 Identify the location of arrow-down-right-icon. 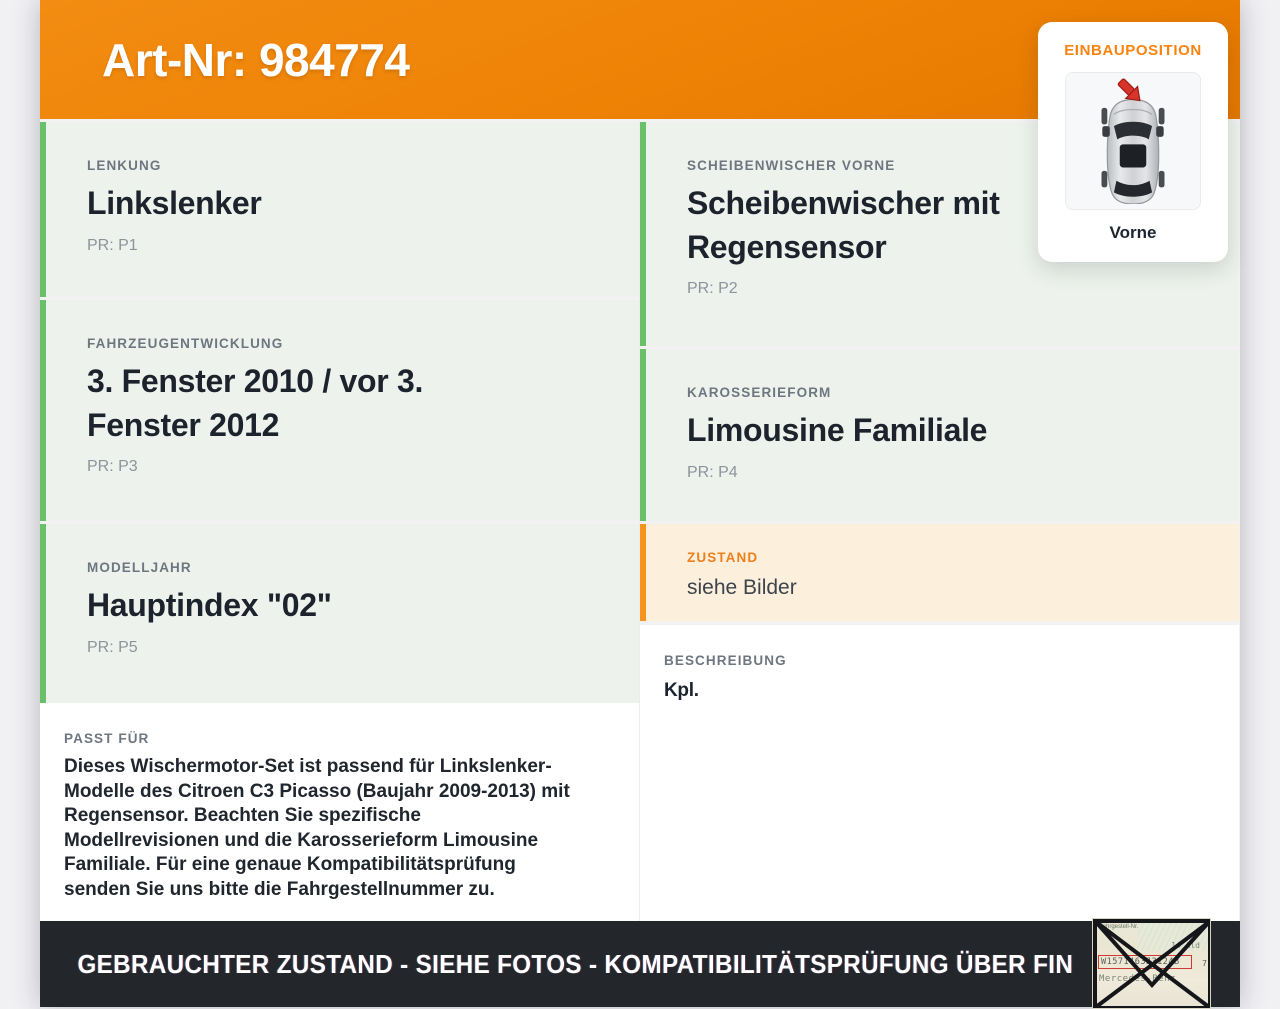
(1129, 90).